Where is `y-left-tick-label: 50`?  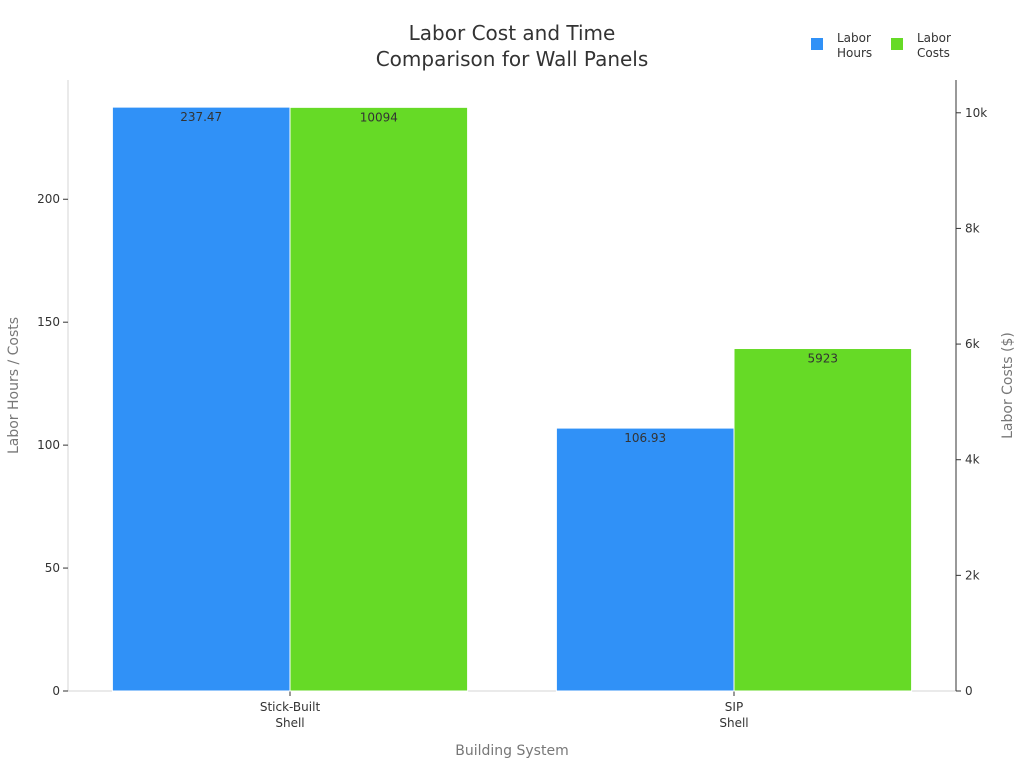 y-left-tick-label: 50 is located at coordinates (52, 568).